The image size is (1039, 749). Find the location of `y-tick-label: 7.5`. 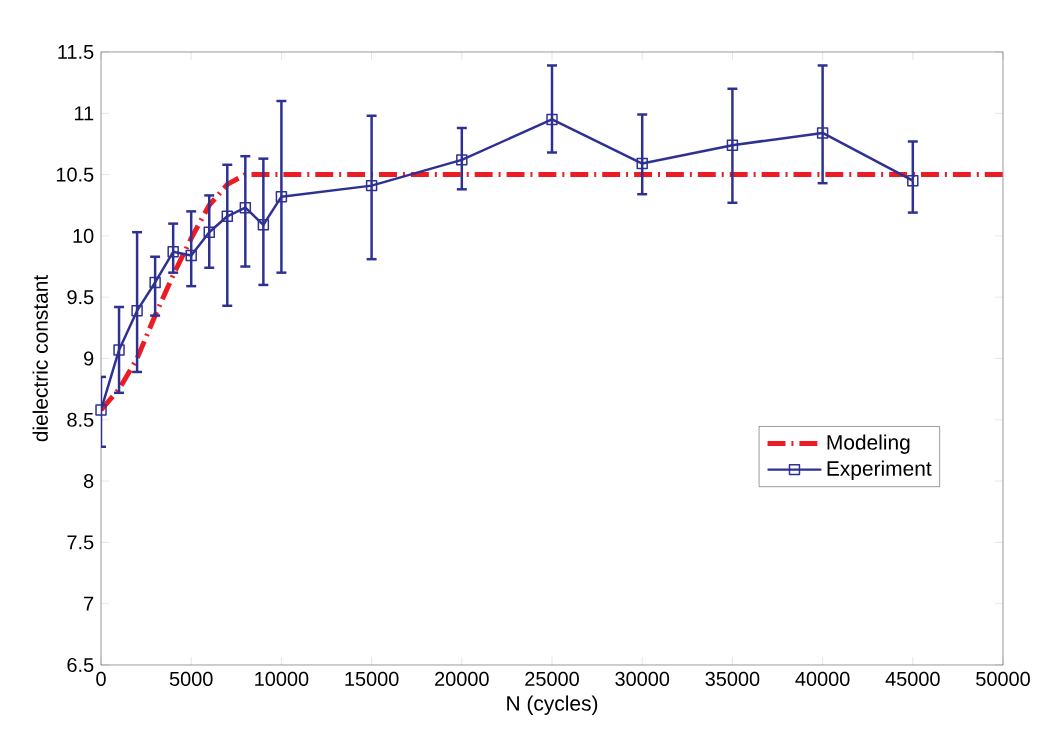

y-tick-label: 7.5 is located at coordinates (80, 542).